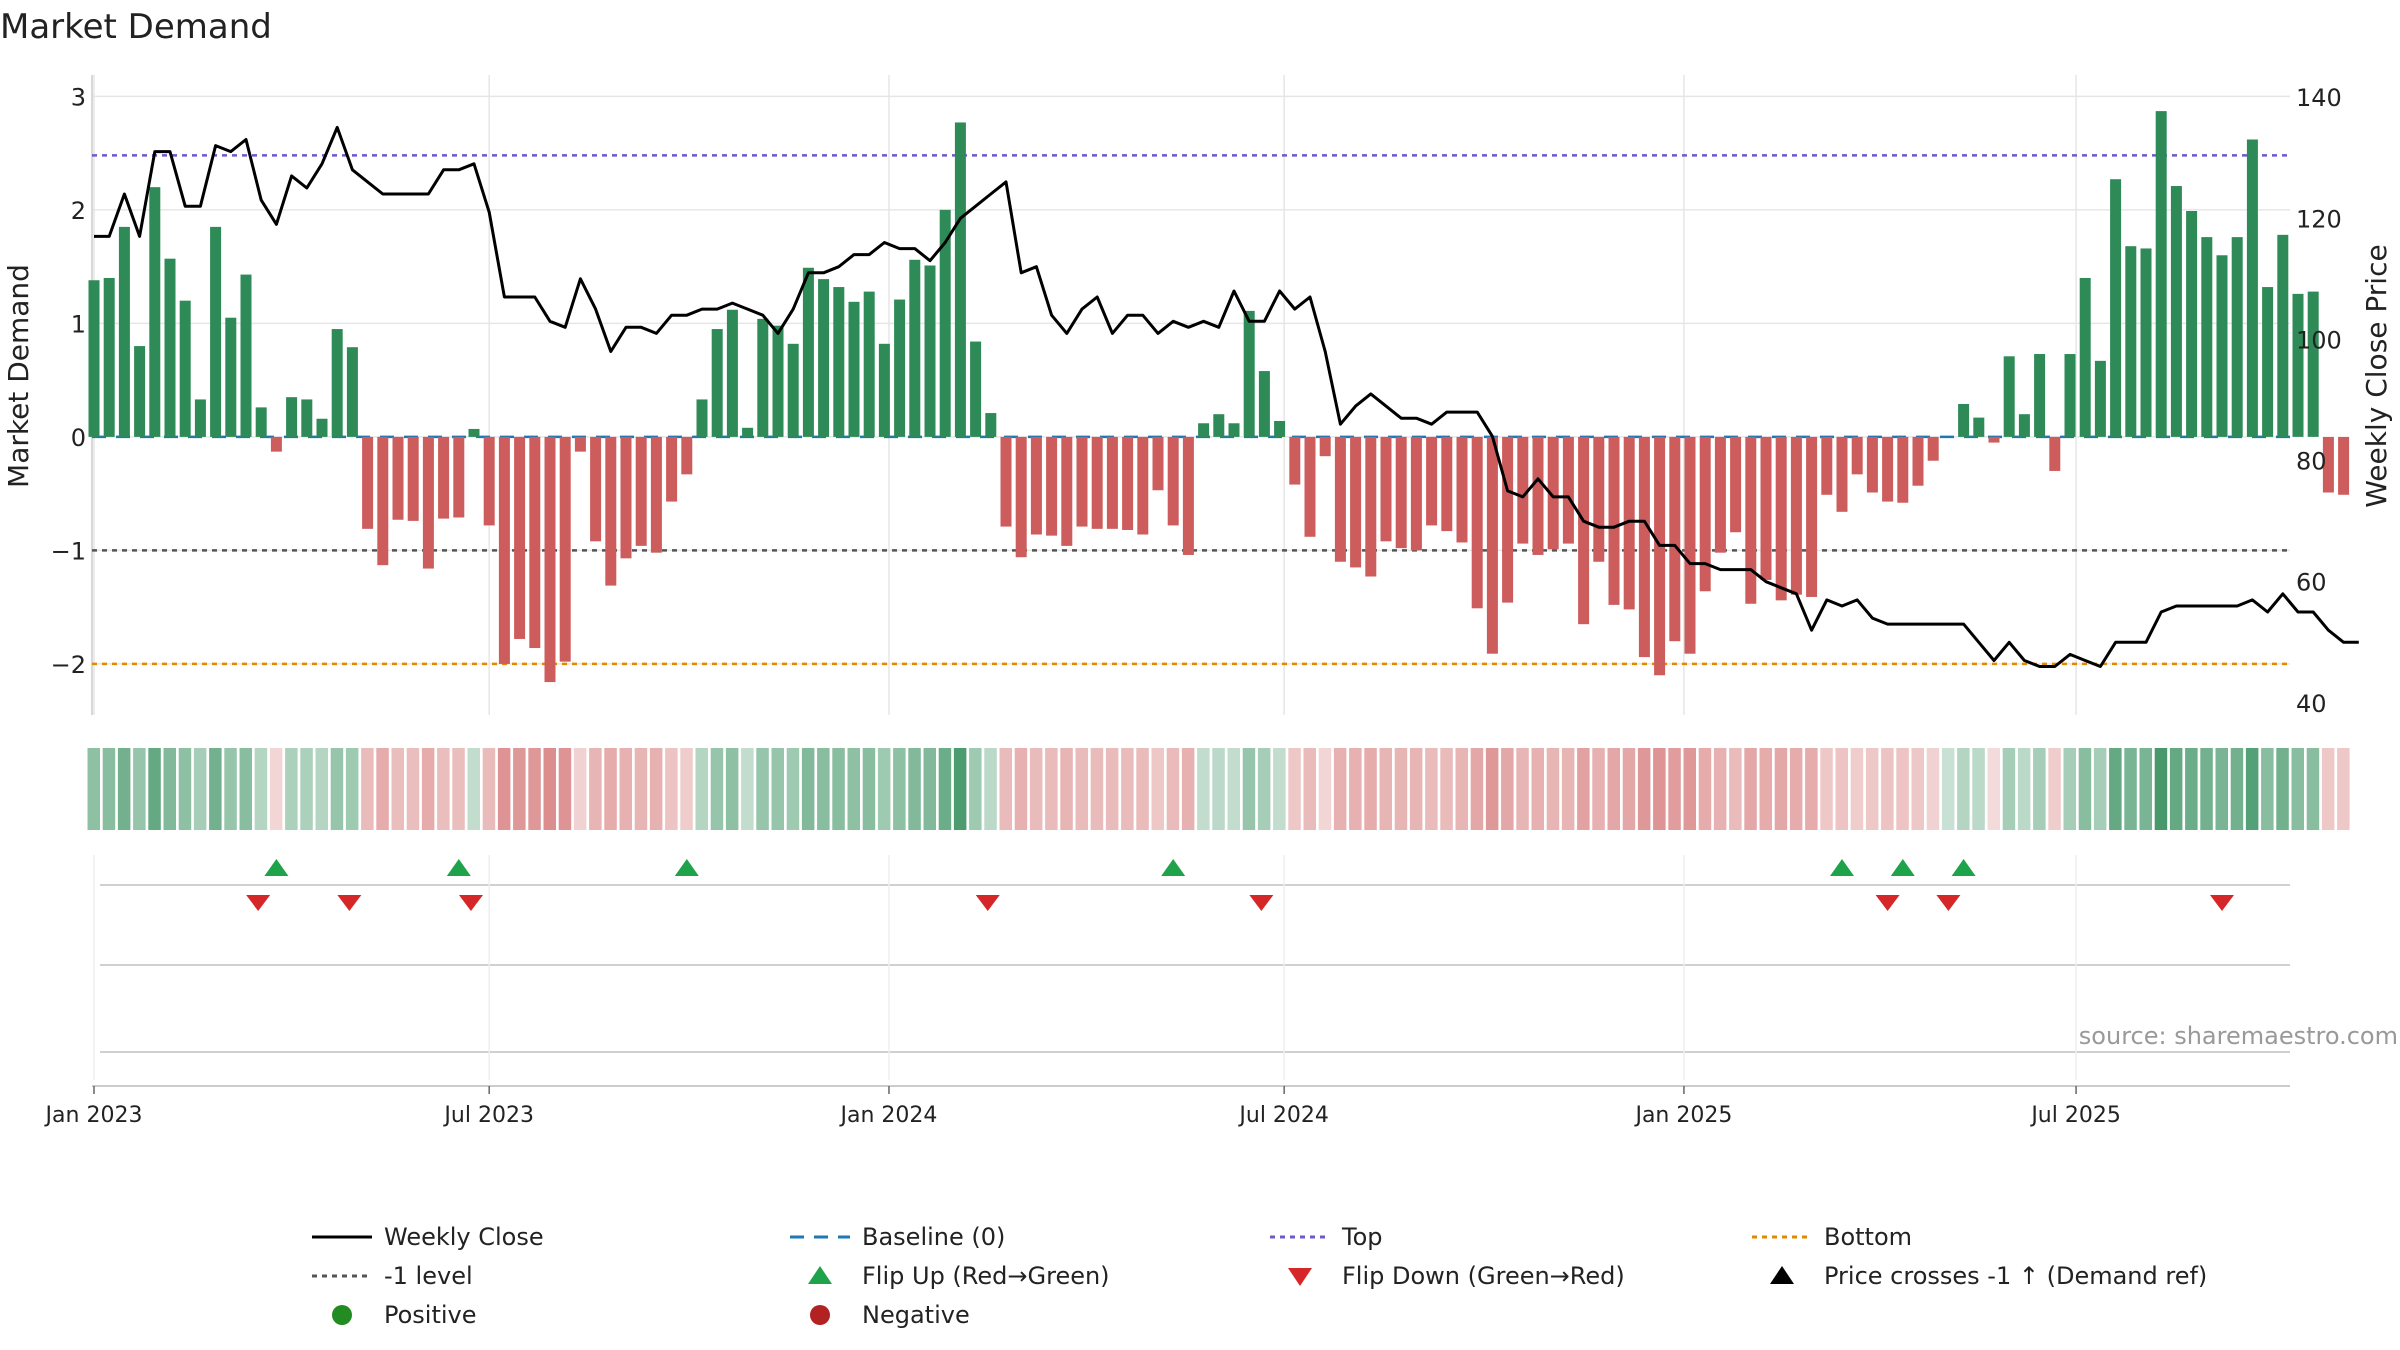 This screenshot has width=2400, height=1350. What do you see at coordinates (2311, 704) in the screenshot?
I see `y-right-tick-label: 40` at bounding box center [2311, 704].